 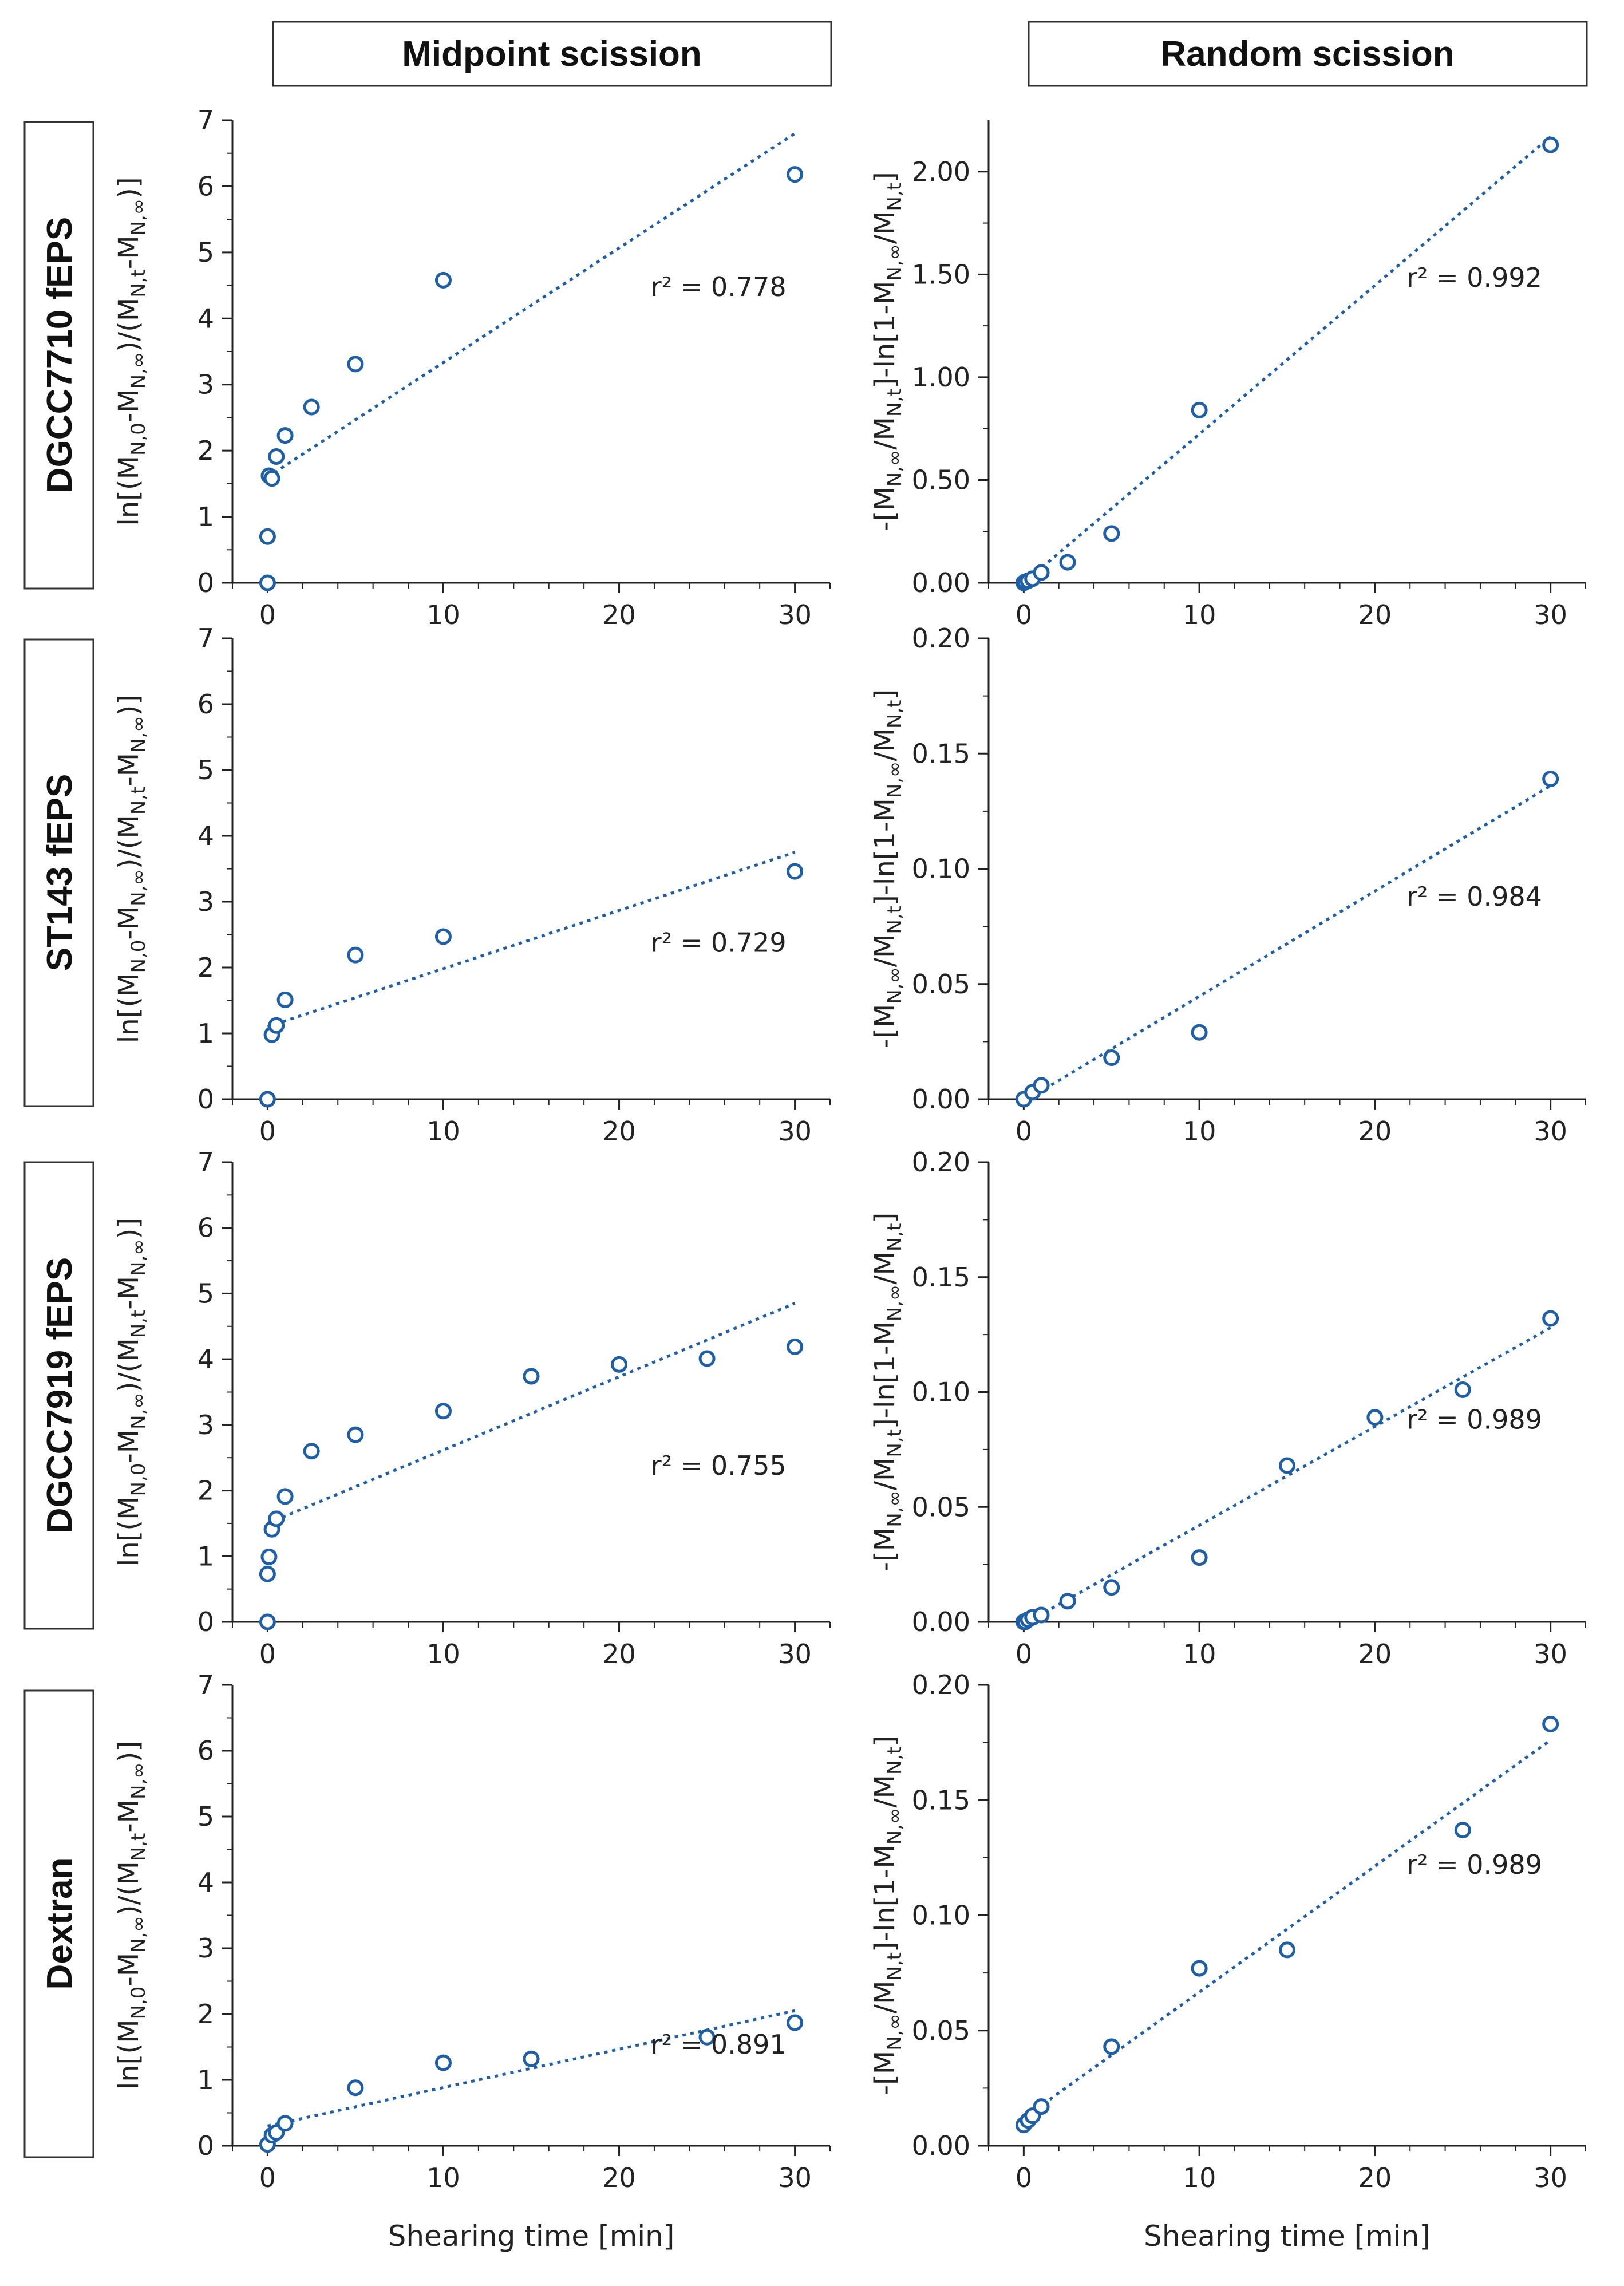 I want to click on row-label-dgcc7710-text: DGCC7710 fEPS, so click(x=60, y=355).